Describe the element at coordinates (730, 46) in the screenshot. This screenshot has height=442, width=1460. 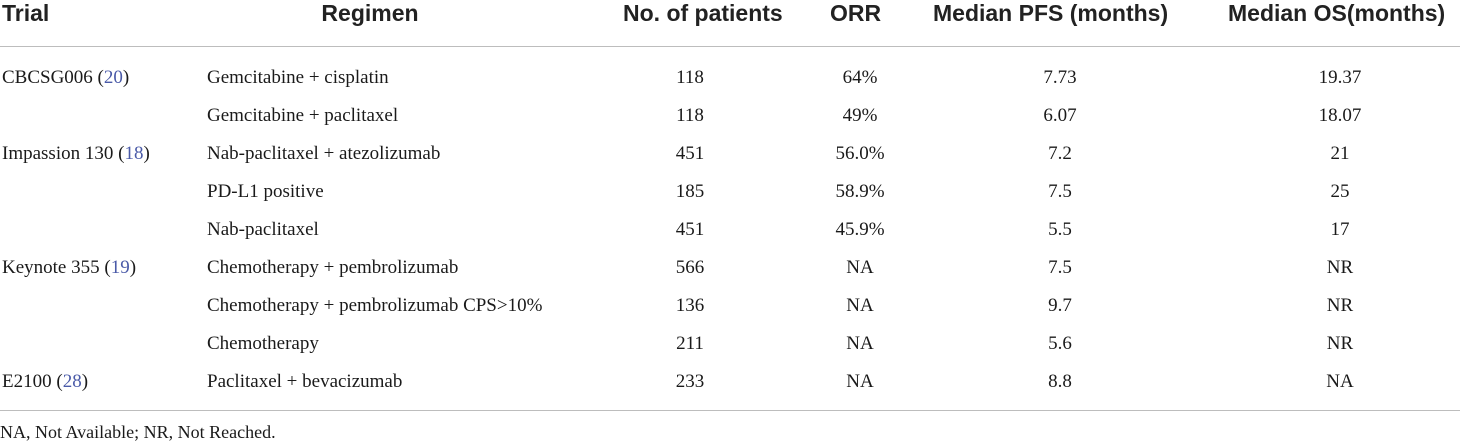
I see `header-divider` at that location.